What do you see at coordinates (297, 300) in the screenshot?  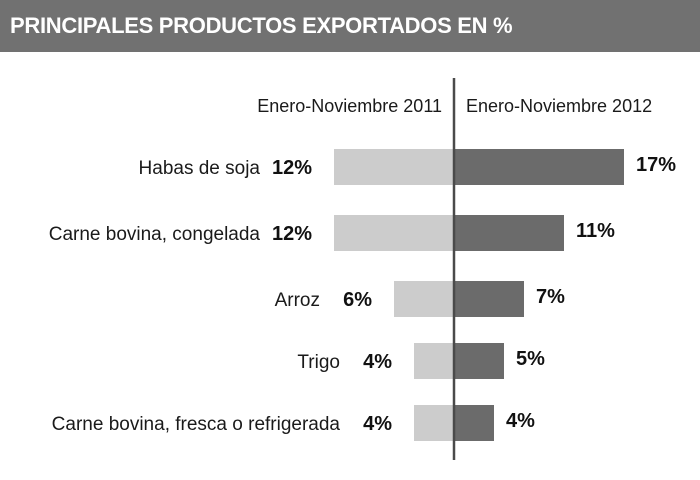 I see `category-label-2: Arroz` at bounding box center [297, 300].